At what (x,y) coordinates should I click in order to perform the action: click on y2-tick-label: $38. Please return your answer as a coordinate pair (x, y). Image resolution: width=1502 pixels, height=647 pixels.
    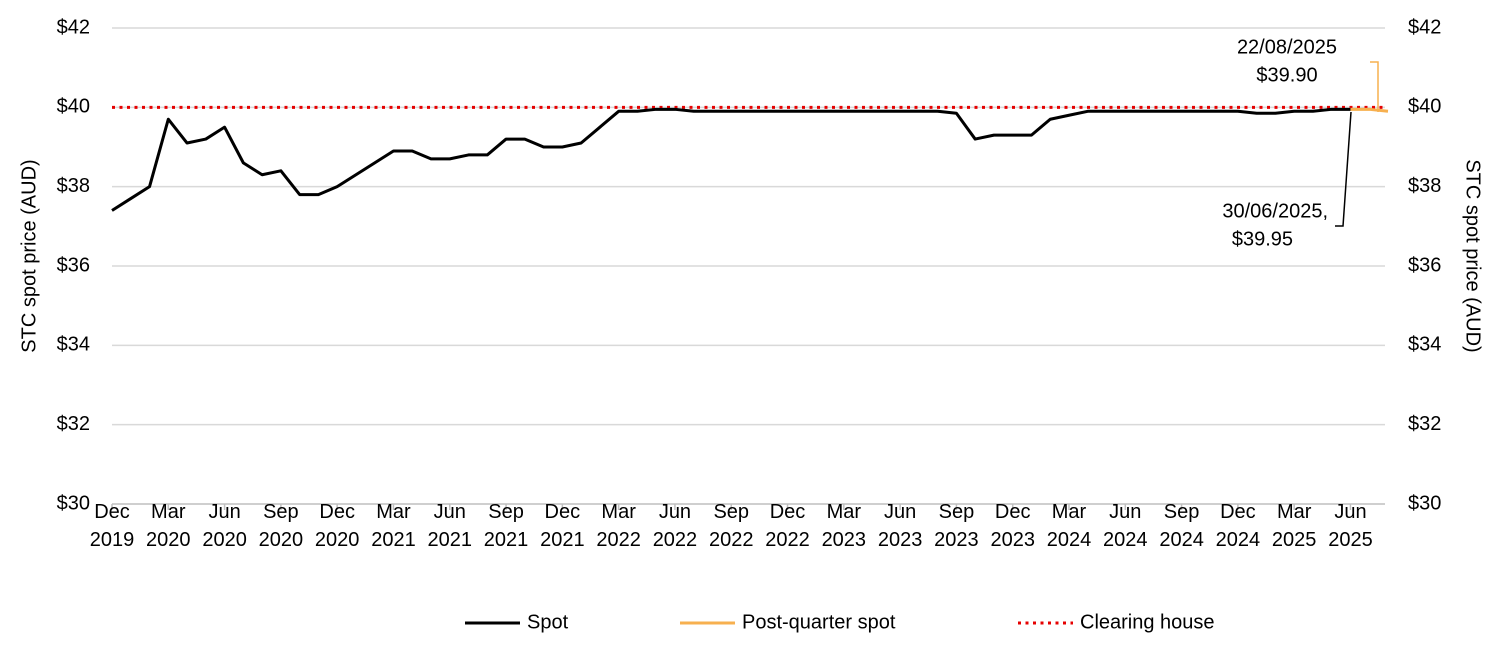
    Looking at the image, I should click on (1424, 186).